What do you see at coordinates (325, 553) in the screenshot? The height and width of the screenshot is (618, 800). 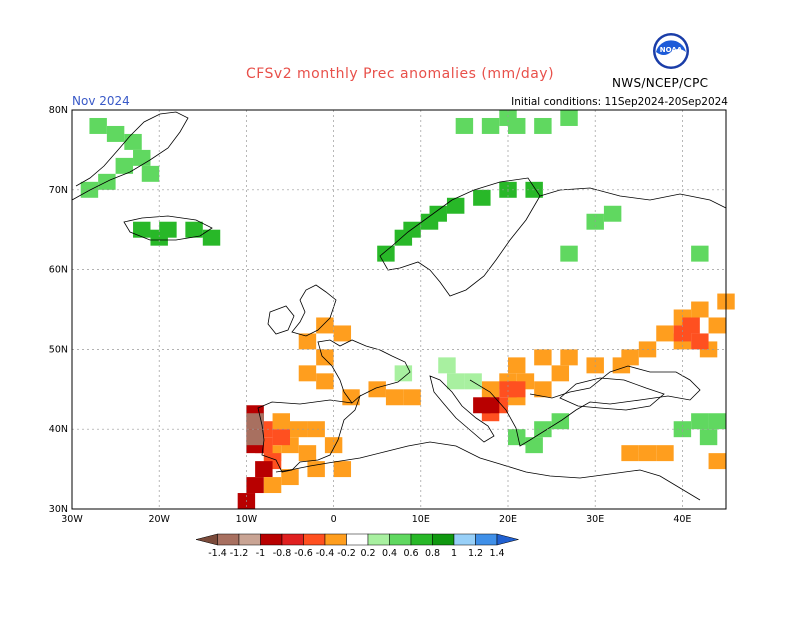 I see `colorbar-label: -0.4` at bounding box center [325, 553].